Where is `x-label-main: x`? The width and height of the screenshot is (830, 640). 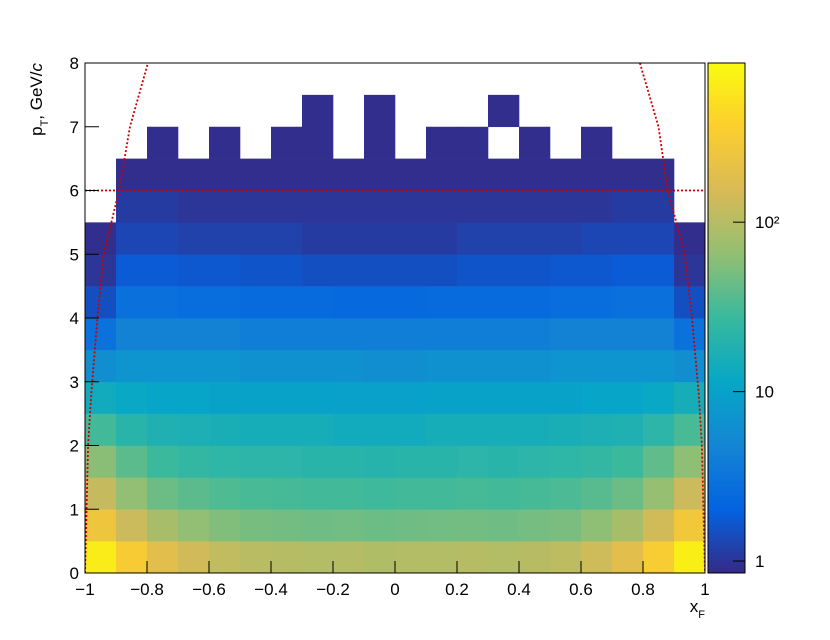 x-label-main: x is located at coordinates (694, 606).